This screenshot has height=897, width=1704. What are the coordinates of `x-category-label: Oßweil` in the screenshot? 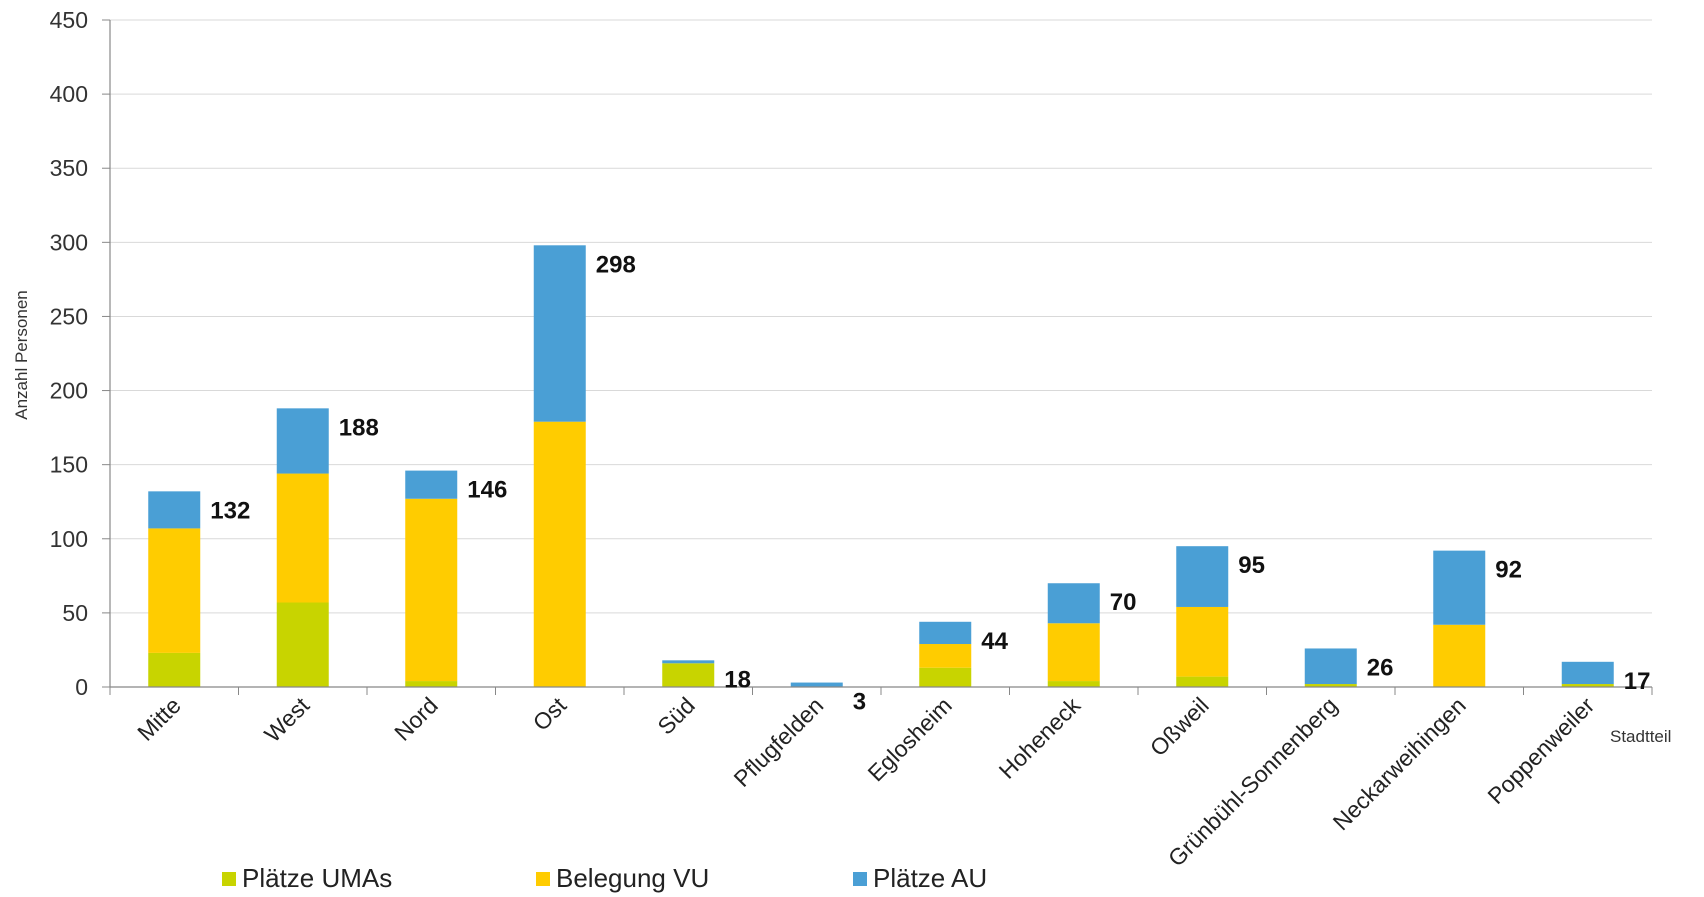 It's located at (1179, 726).